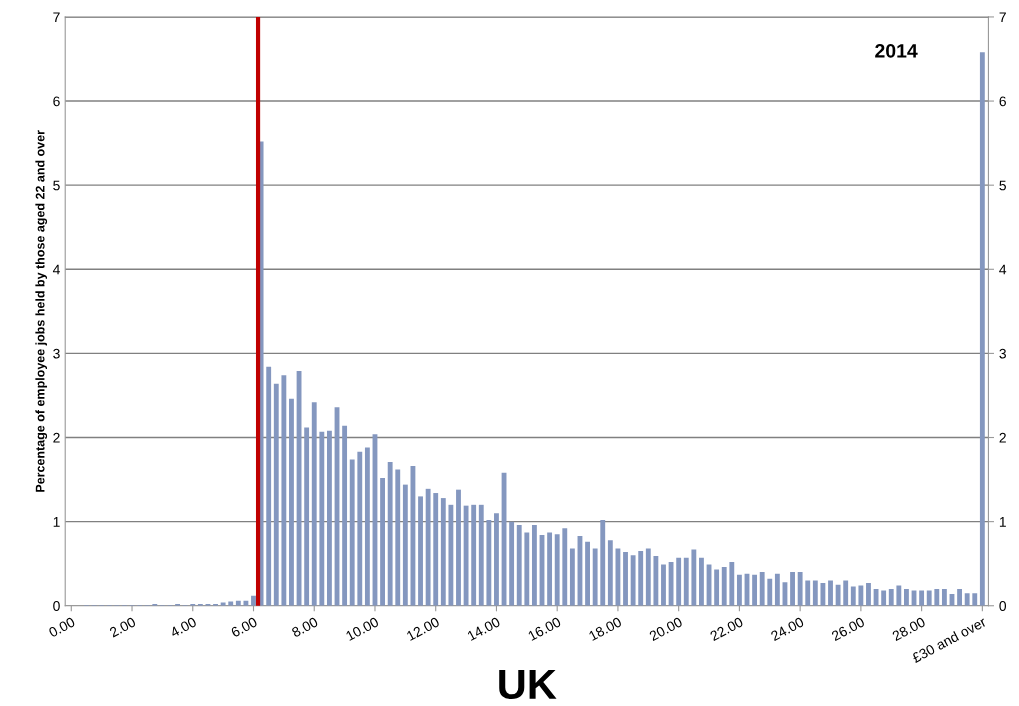  Describe the element at coordinates (1002, 522) in the screenshot. I see `y2-tick-label: 1` at that location.